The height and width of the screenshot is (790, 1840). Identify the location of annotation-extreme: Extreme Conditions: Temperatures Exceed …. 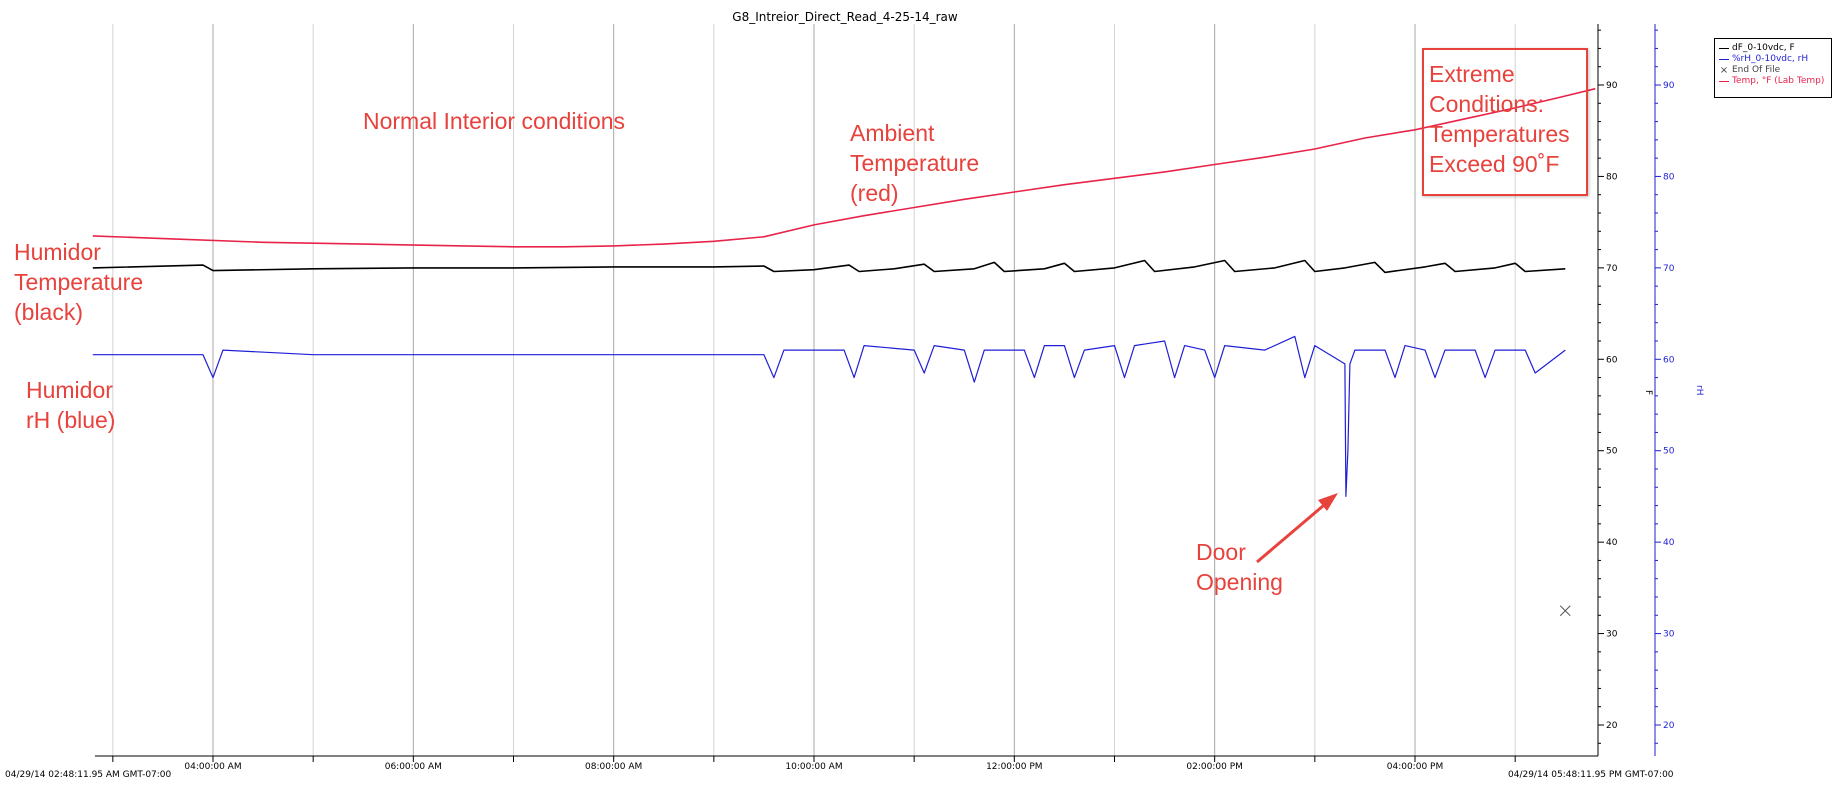
(1499, 119).